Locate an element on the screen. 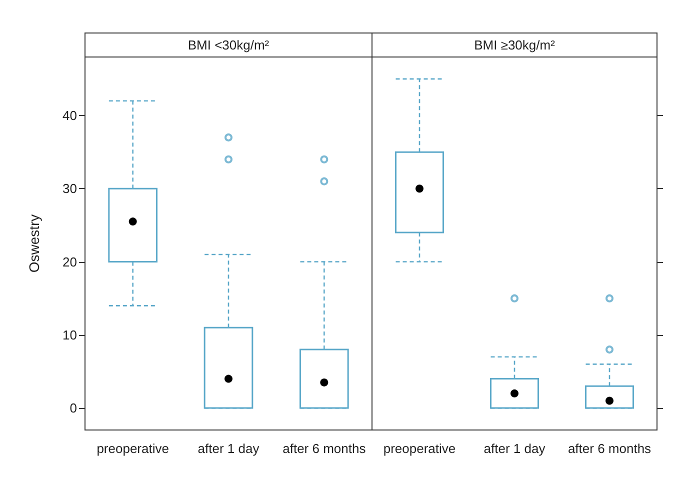 The height and width of the screenshot is (484, 674). chart-title: BMI ≥30kg/m² is located at coordinates (515, 45).